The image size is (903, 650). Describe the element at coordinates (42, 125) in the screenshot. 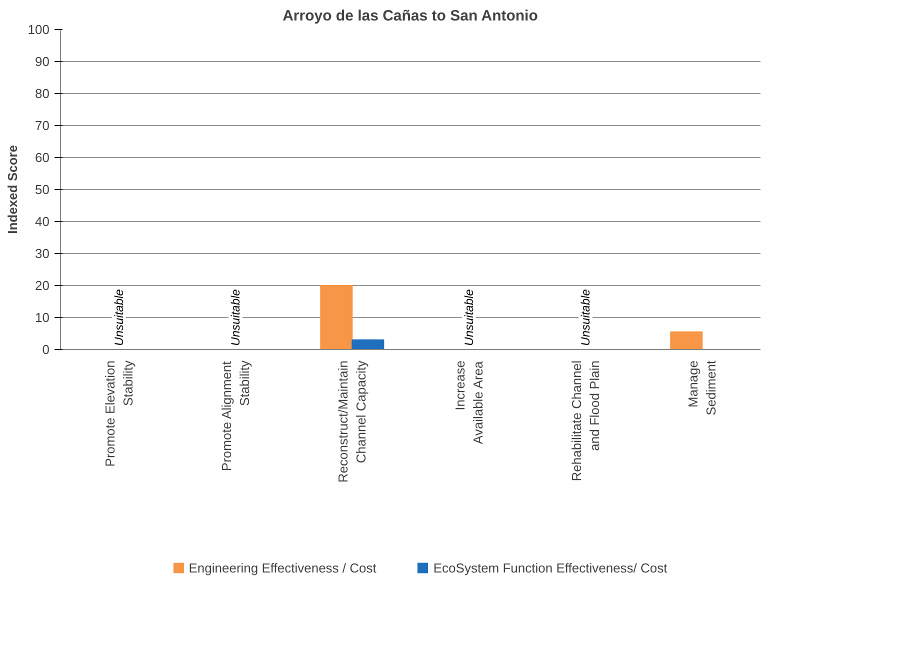

I see `y-tick-label: 70` at that location.